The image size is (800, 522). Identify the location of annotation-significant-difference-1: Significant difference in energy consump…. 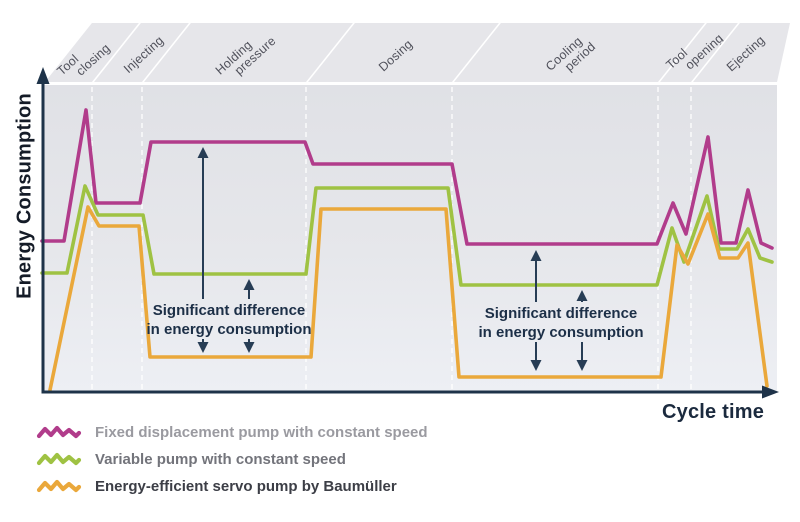
(229, 320).